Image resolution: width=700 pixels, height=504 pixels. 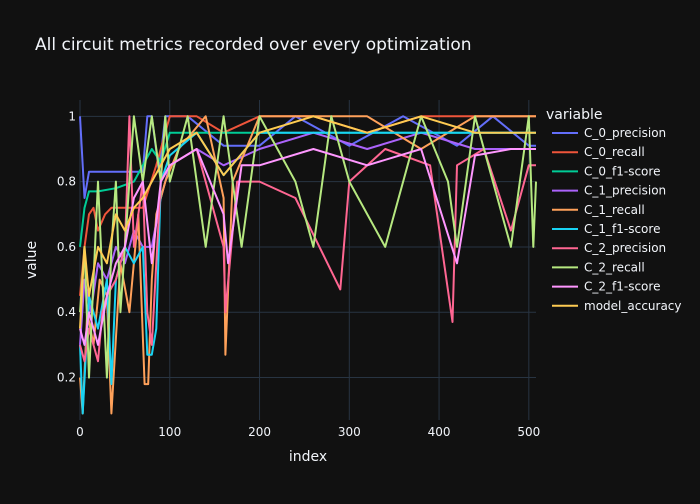 What do you see at coordinates (32, 260) in the screenshot?
I see `y-axis-label: value` at bounding box center [32, 260].